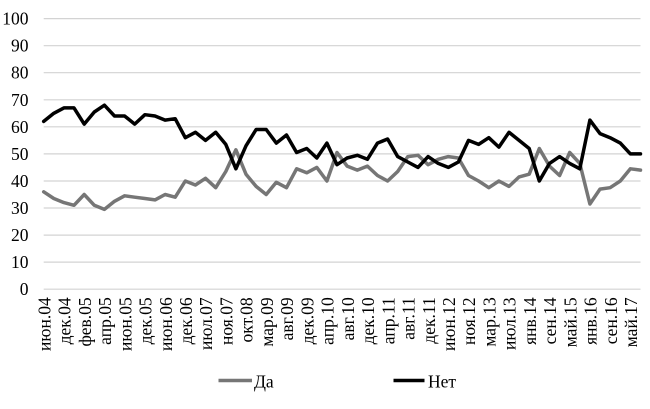 The height and width of the screenshot is (409, 650). What do you see at coordinates (530, 321) in the screenshot?
I see `svg-text: янв.14` at bounding box center [530, 321].